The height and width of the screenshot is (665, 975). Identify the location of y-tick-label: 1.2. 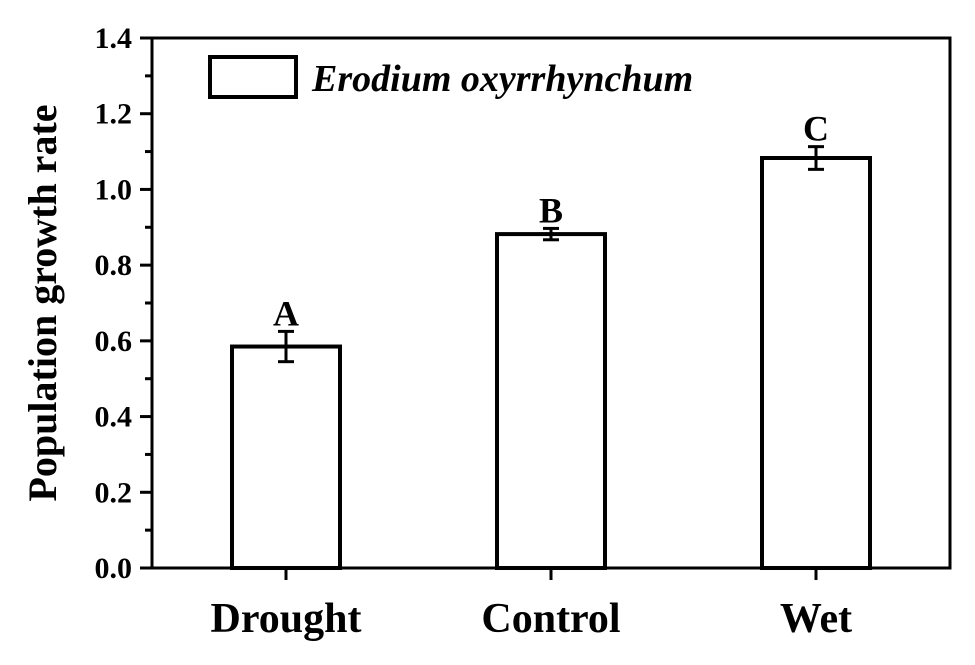
(114, 114).